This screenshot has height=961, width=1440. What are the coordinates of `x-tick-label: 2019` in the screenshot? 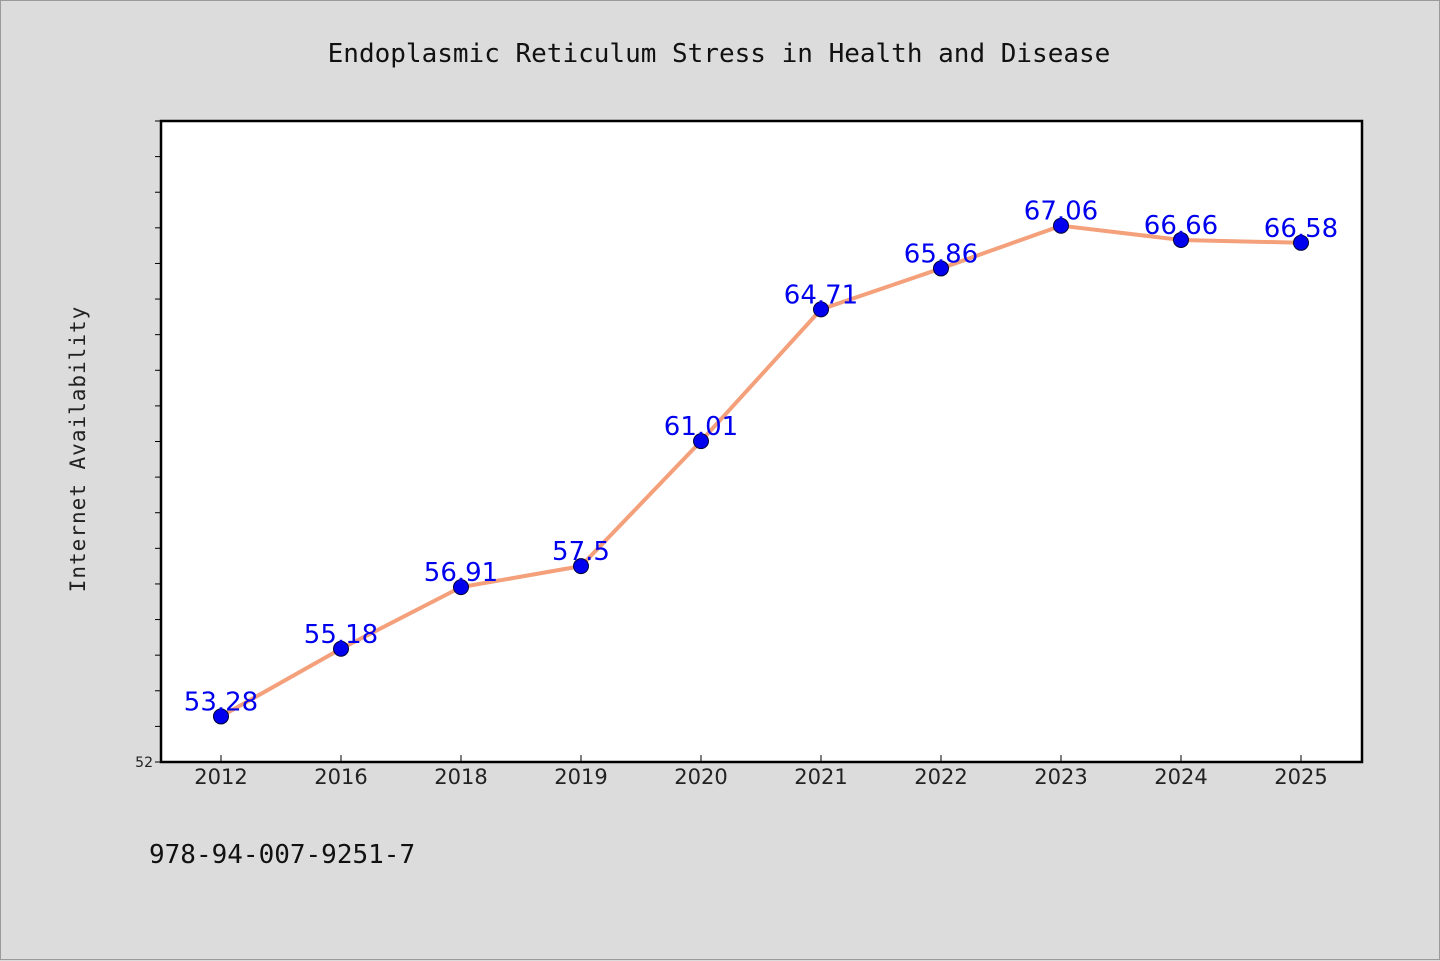 It's located at (580, 777).